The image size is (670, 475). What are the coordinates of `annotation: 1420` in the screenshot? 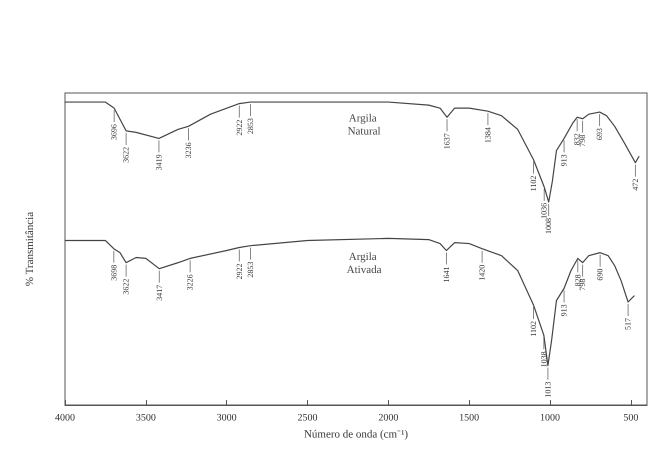 It's located at (482, 272).